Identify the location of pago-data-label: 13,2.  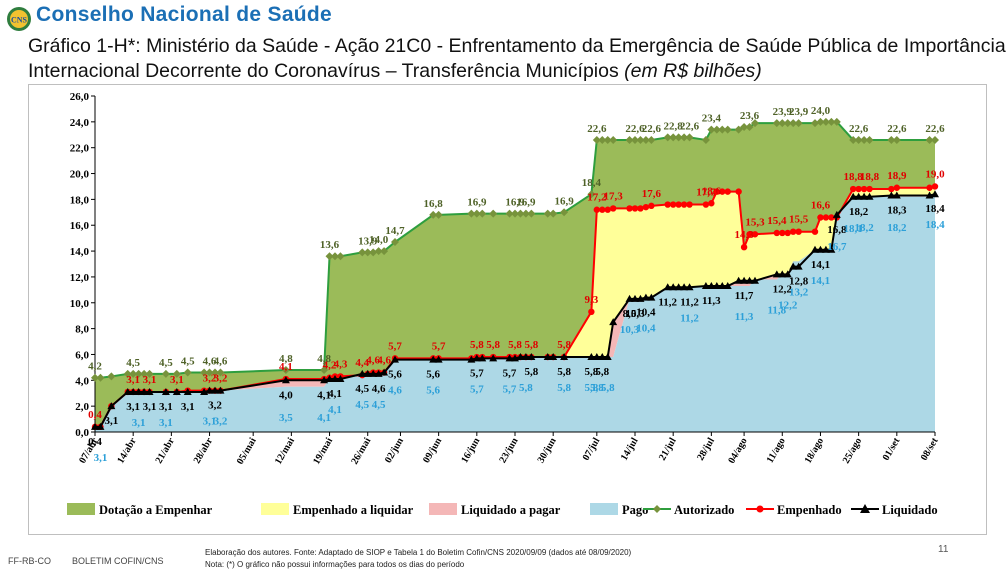
(799, 292).